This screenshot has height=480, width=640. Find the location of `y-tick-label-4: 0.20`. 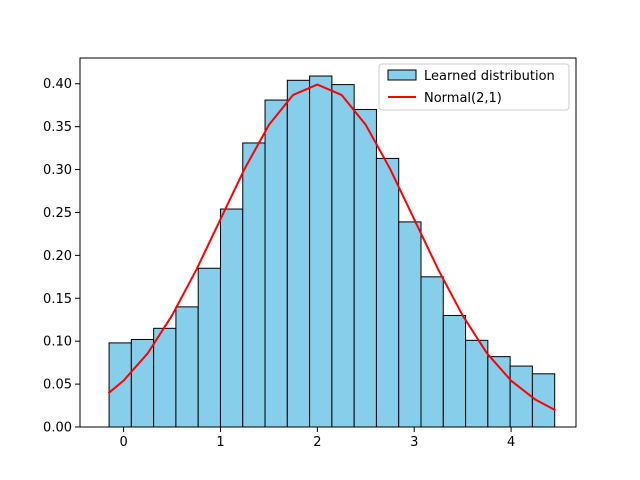

y-tick-label-4: 0.20 is located at coordinates (57, 256).